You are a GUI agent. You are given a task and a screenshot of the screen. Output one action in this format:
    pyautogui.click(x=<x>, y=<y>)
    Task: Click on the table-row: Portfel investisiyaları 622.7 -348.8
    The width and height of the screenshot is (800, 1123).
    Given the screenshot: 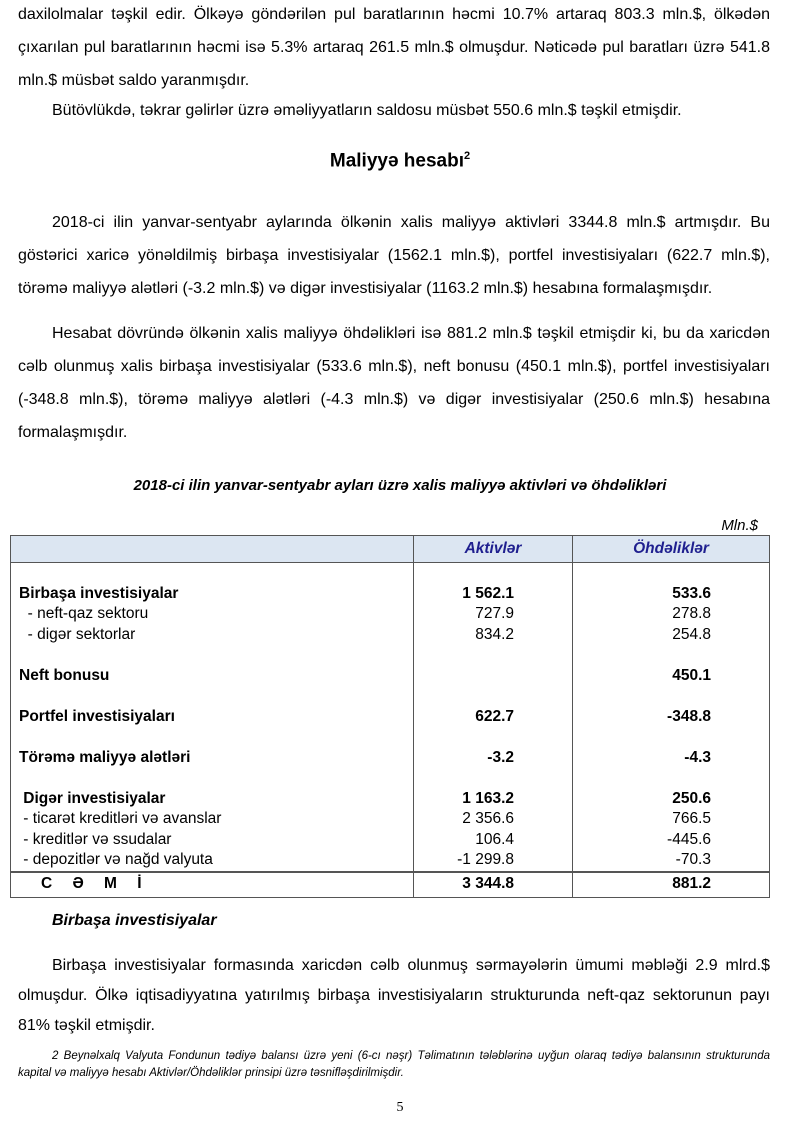 What is the action you would take?
    pyautogui.click(x=390, y=716)
    